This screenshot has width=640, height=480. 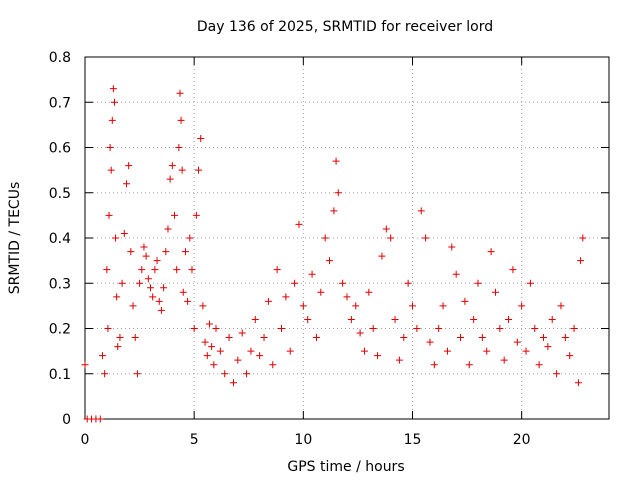 What do you see at coordinates (60, 58) in the screenshot?
I see `y-tick-label: 0.8` at bounding box center [60, 58].